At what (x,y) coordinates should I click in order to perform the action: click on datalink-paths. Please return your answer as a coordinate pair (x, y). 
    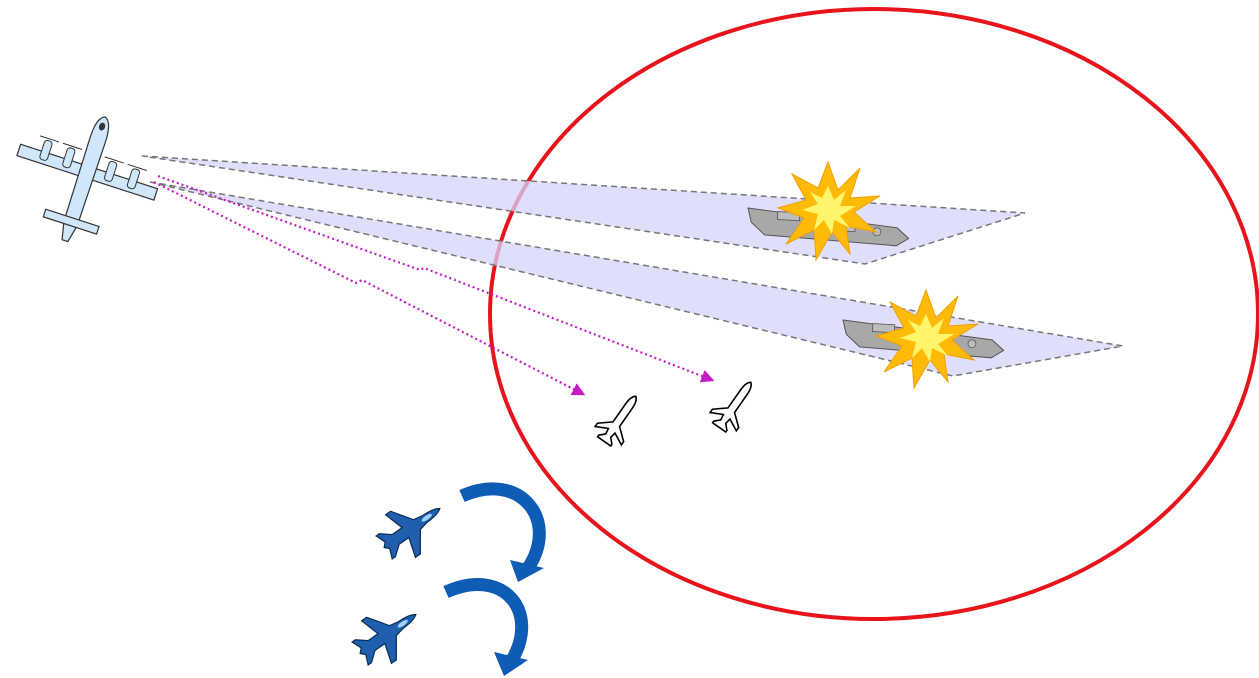
    Looking at the image, I should click on (434, 285).